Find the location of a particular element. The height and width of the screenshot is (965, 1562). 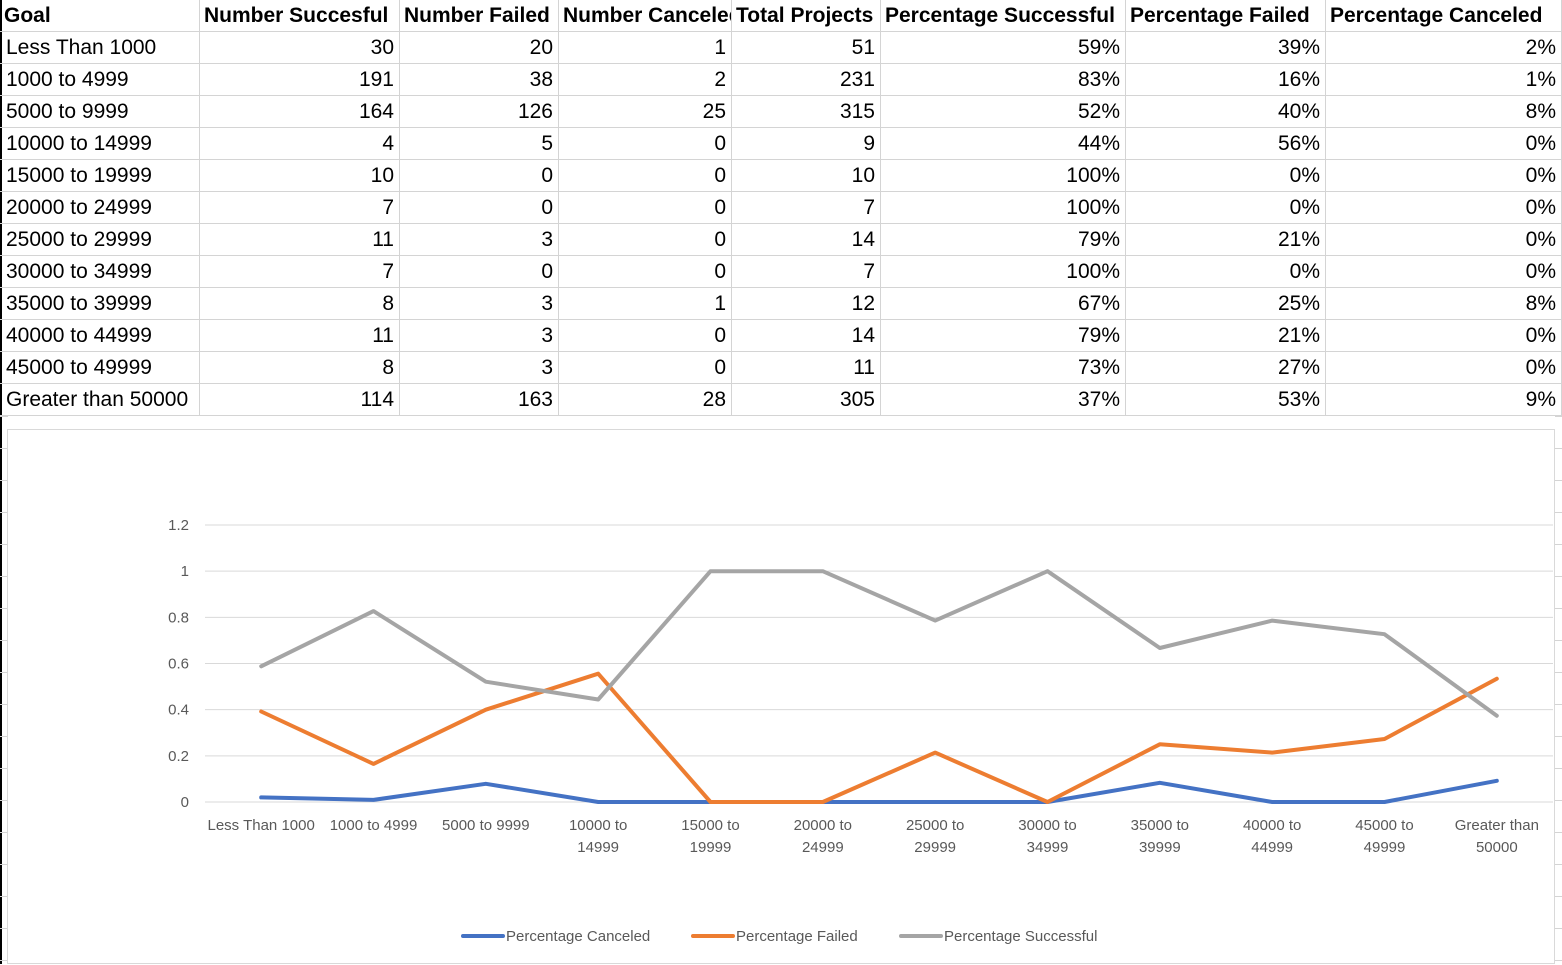

table-cell: 2 is located at coordinates (645, 80).